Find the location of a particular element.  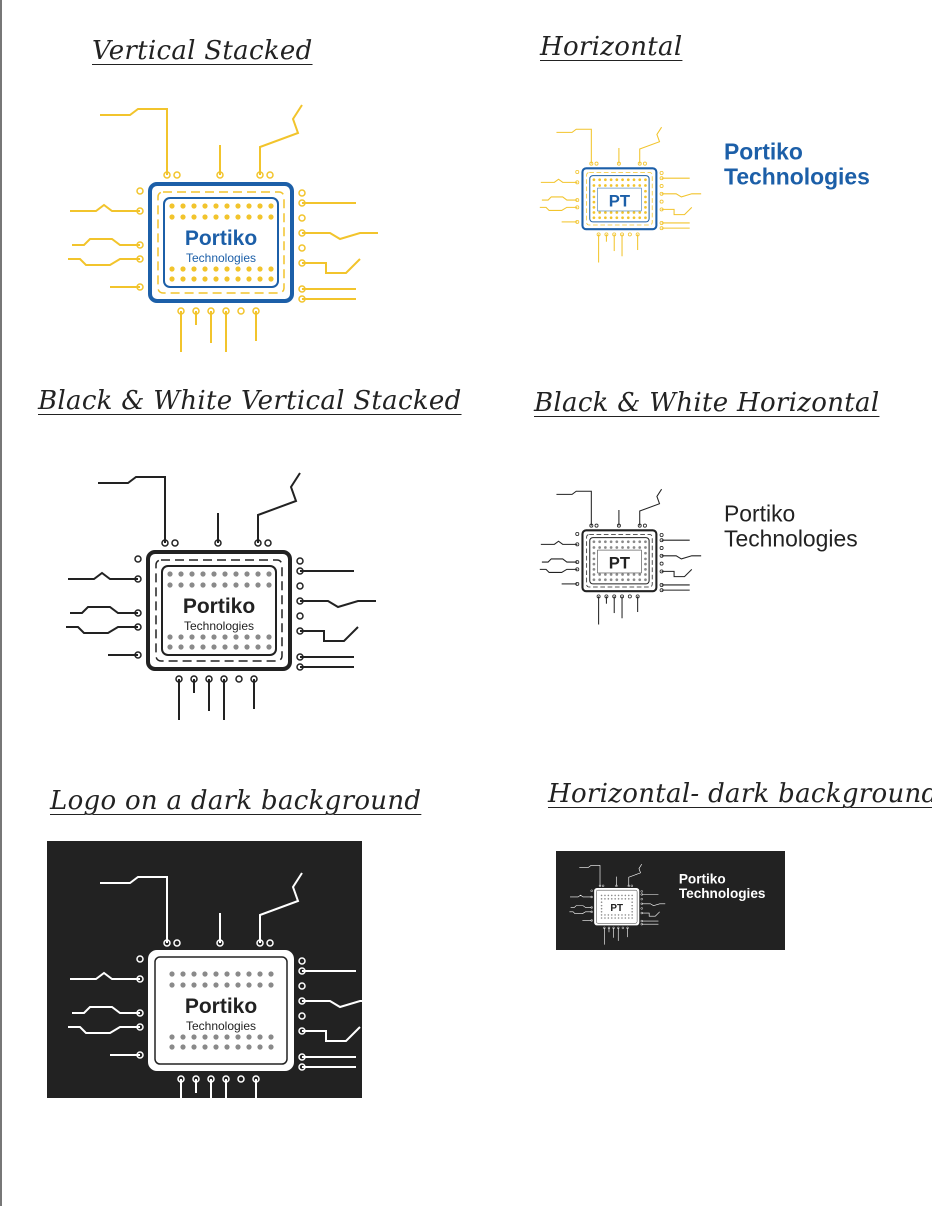

heading-bw-horizontal: Black & White Horizontal is located at coordinates (707, 403).